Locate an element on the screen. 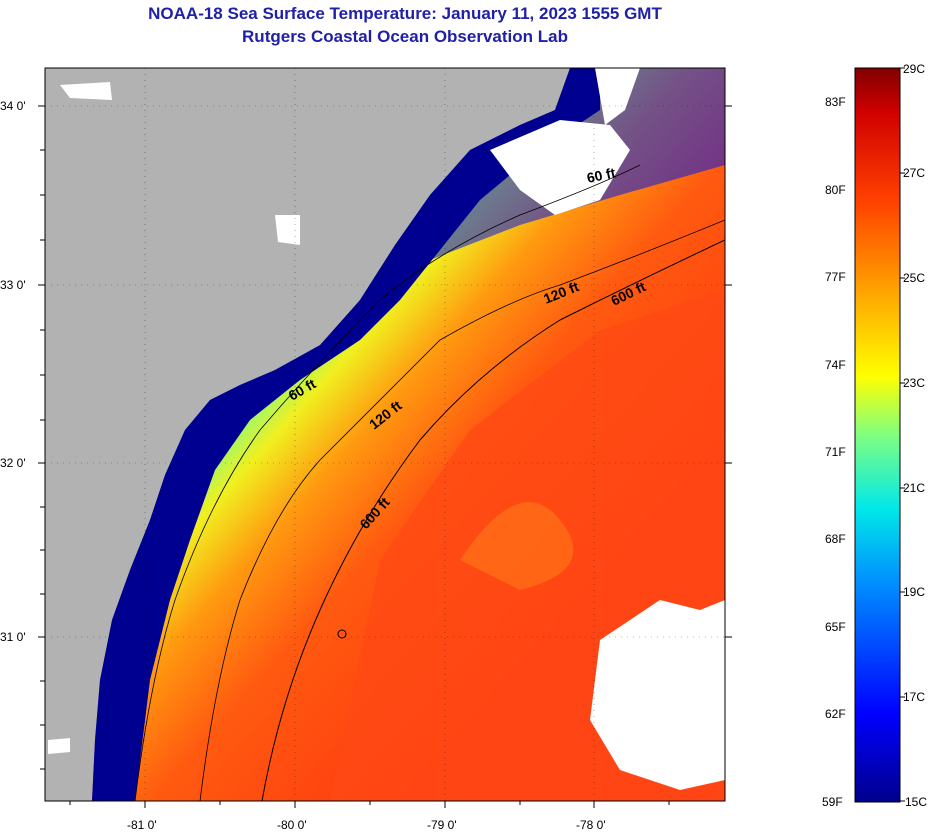 The image size is (936, 832). lat-label-31: 31 0' is located at coordinates (13, 637).